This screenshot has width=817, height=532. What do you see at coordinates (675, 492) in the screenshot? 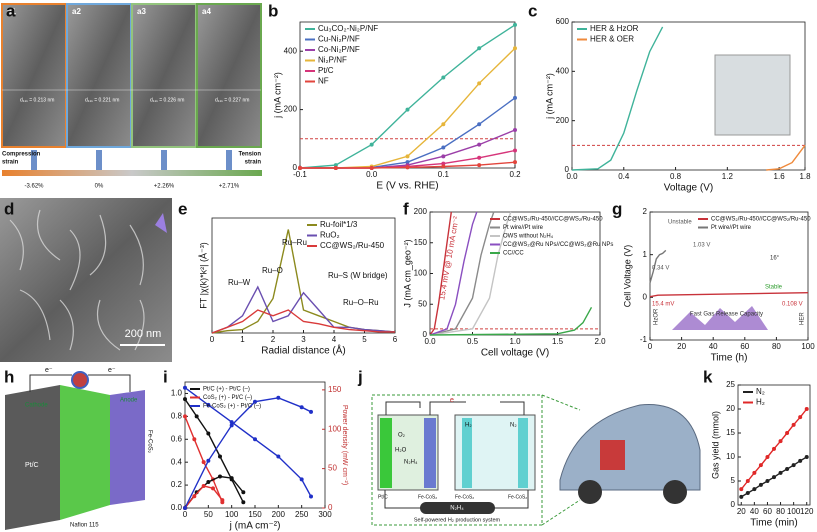
I see `wheel` at bounding box center [675, 492].